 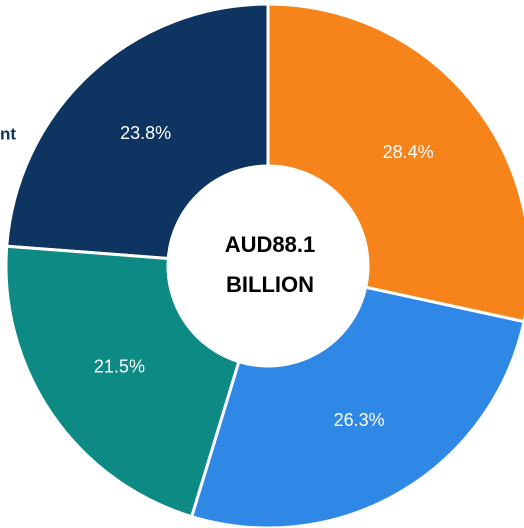 I want to click on center-label: BILLION, so click(x=270, y=284).